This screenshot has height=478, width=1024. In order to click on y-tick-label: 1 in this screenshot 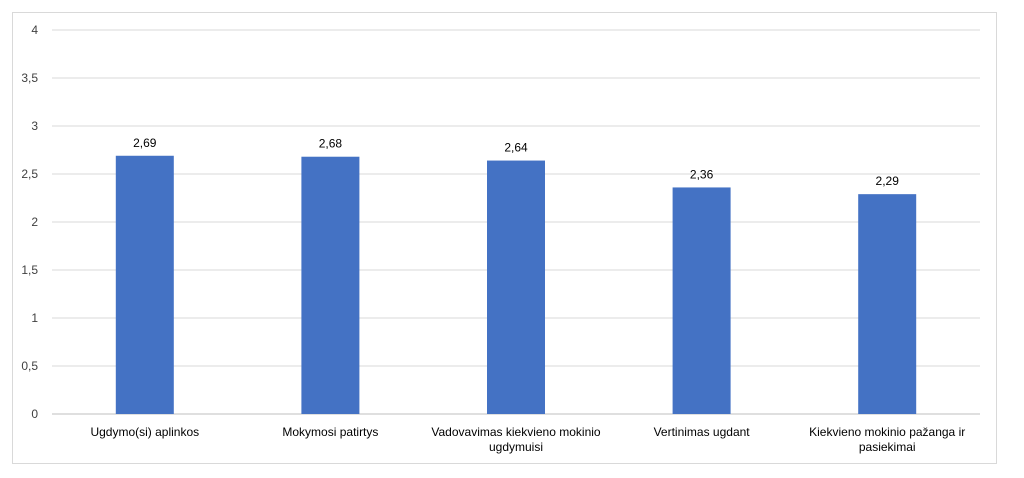, I will do `click(34, 318)`.